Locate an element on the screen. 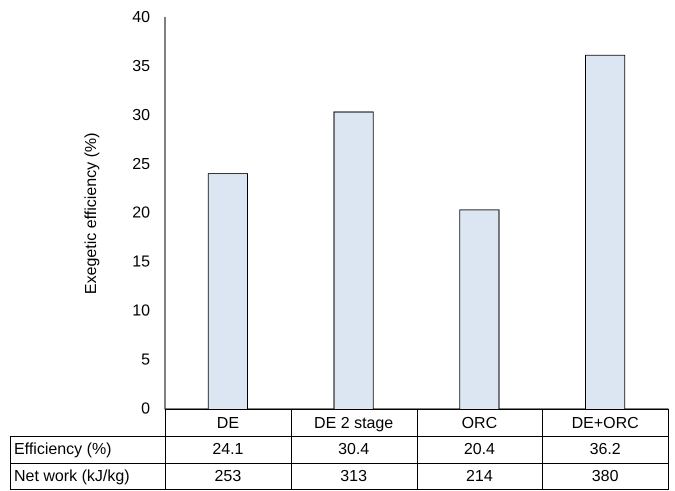 Image resolution: width=675 pixels, height=491 pixels. y-tick-label: 40 is located at coordinates (141, 17).